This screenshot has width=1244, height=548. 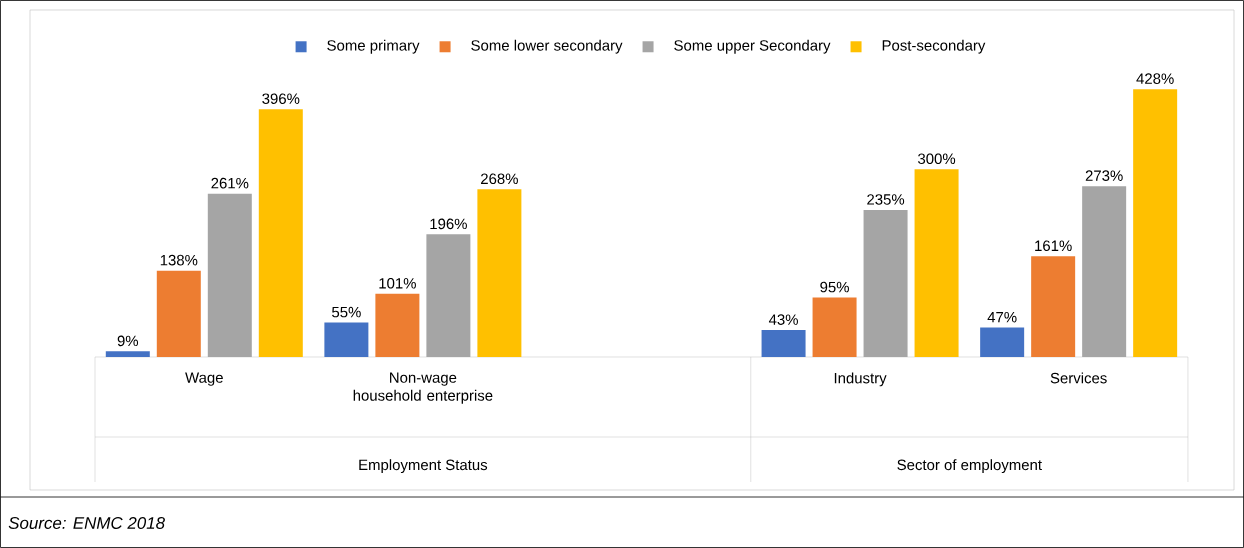 I want to click on legend-label: Post-secondary, so click(x=934, y=46).